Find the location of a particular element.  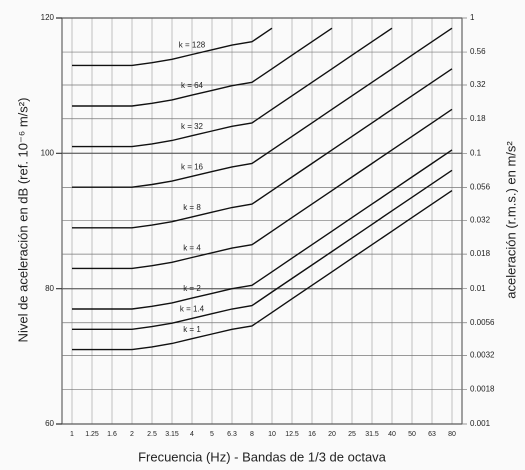

x-tick-label: 3.15 is located at coordinates (172, 434).